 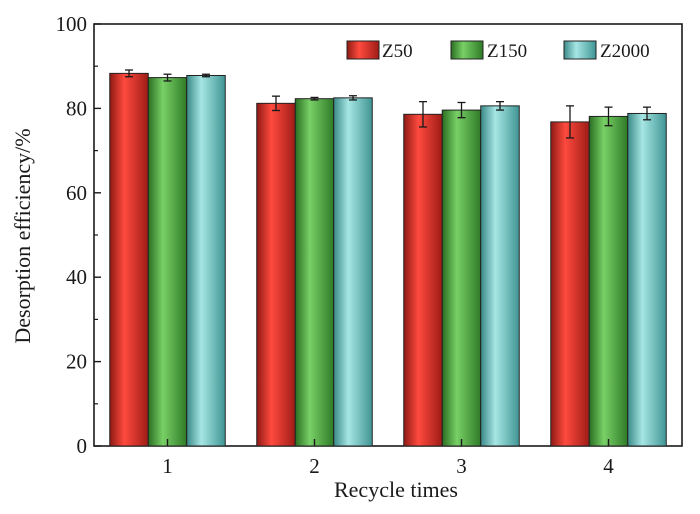 I want to click on y-tick-label: 0, so click(x=82, y=446).